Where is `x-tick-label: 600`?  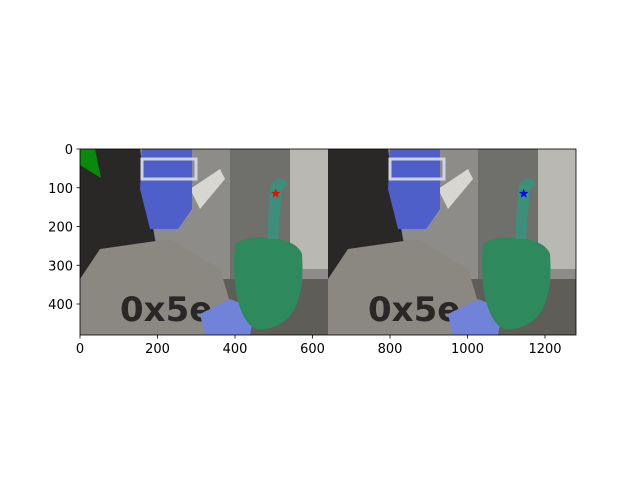
x-tick-label: 600 is located at coordinates (312, 349).